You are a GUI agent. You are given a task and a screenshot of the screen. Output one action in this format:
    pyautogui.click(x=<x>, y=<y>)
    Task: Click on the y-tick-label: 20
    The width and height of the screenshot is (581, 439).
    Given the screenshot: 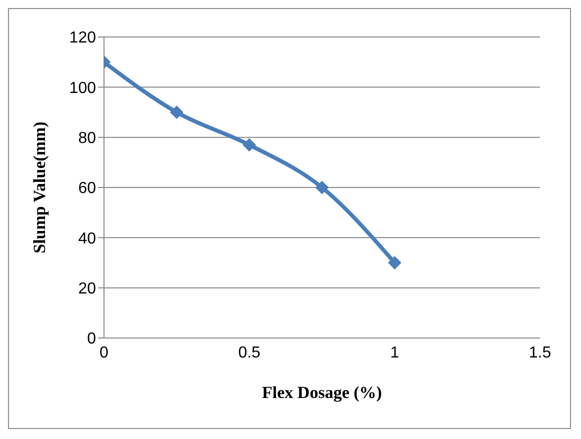 What is the action you would take?
    pyautogui.click(x=87, y=289)
    